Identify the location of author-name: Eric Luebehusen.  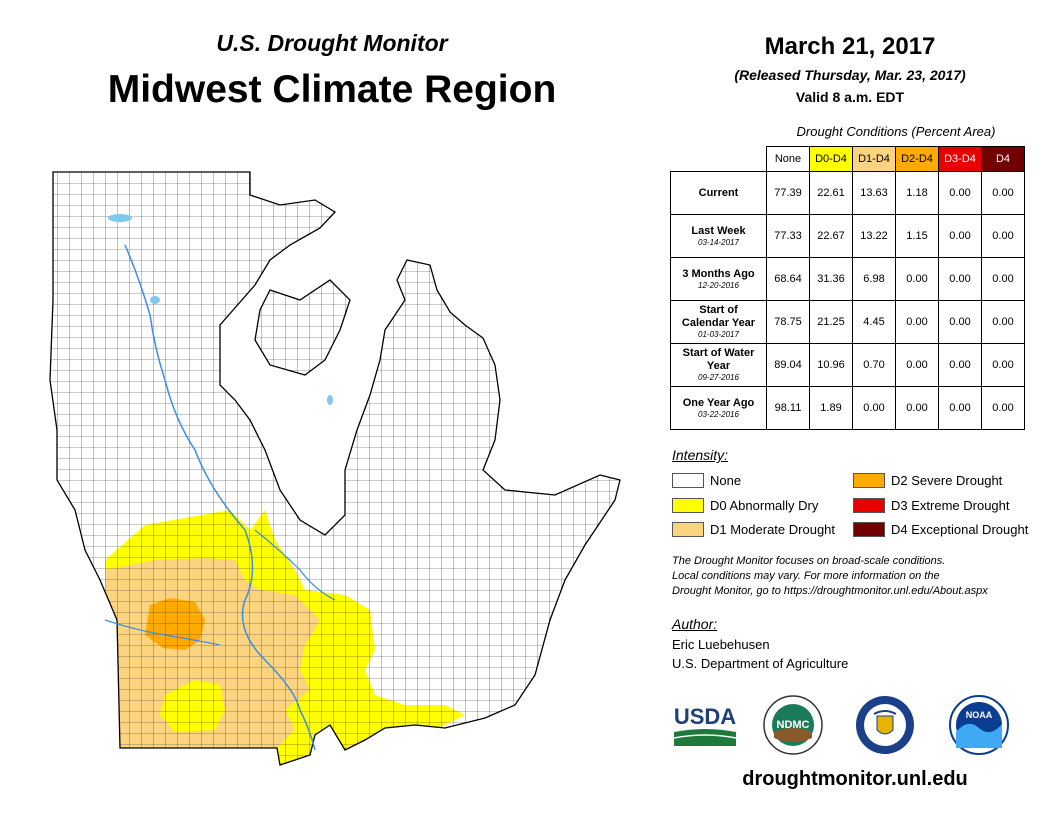
(721, 644).